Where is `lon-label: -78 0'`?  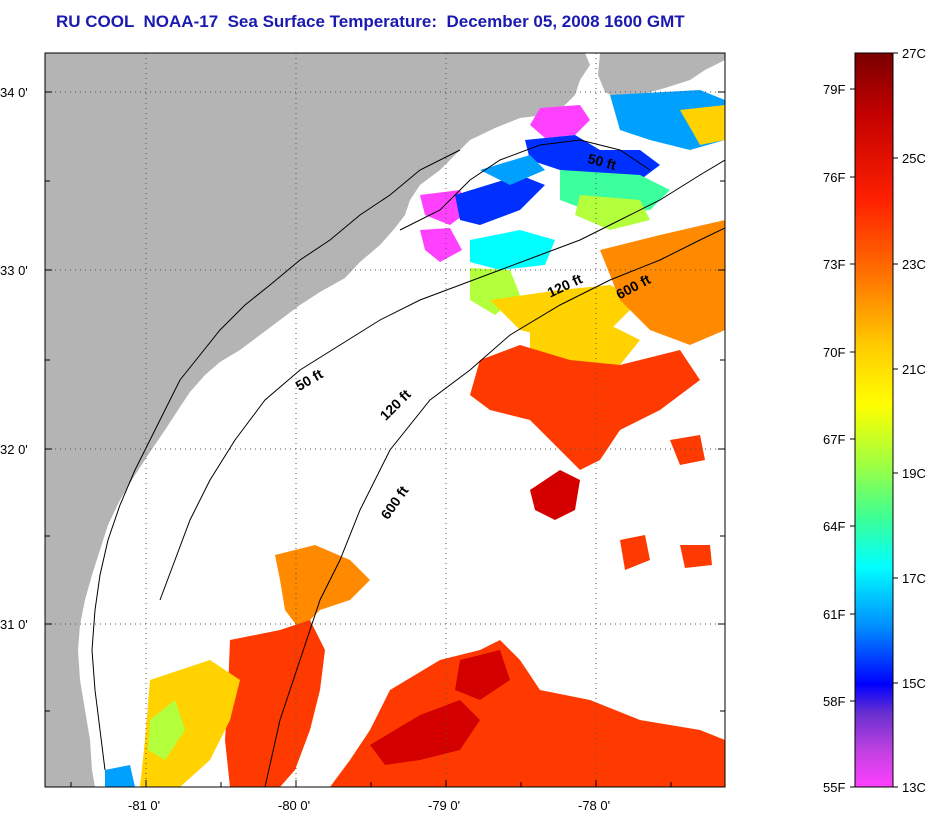 lon-label: -78 0' is located at coordinates (594, 805).